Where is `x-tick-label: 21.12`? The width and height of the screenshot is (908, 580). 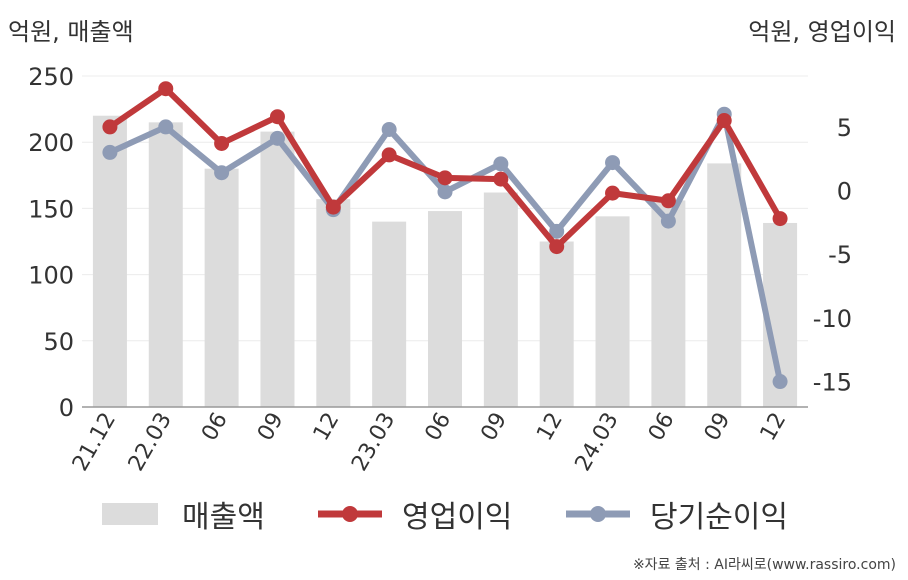
x-tick-label: 21.12 is located at coordinates (94, 442).